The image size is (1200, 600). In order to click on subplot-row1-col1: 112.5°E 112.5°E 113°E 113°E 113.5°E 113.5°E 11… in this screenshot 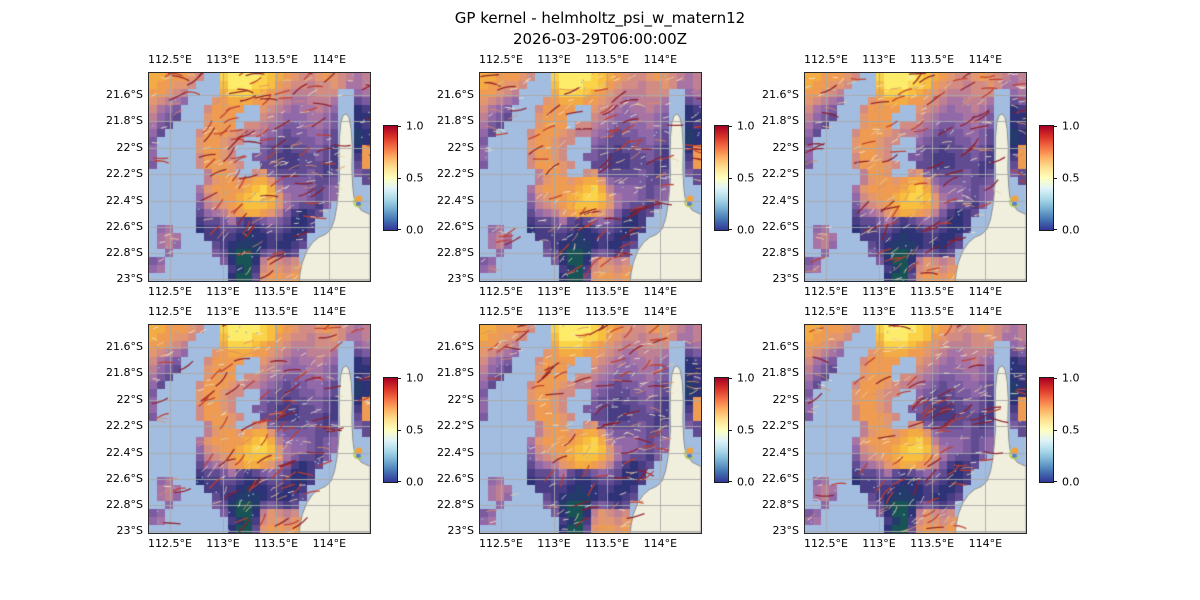, I will do `click(595, 427)`.